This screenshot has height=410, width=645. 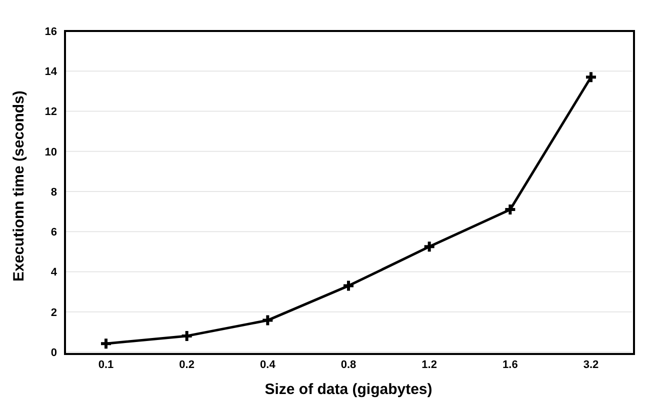 What do you see at coordinates (348, 364) in the screenshot?
I see `x-tick-label: 0.8` at bounding box center [348, 364].